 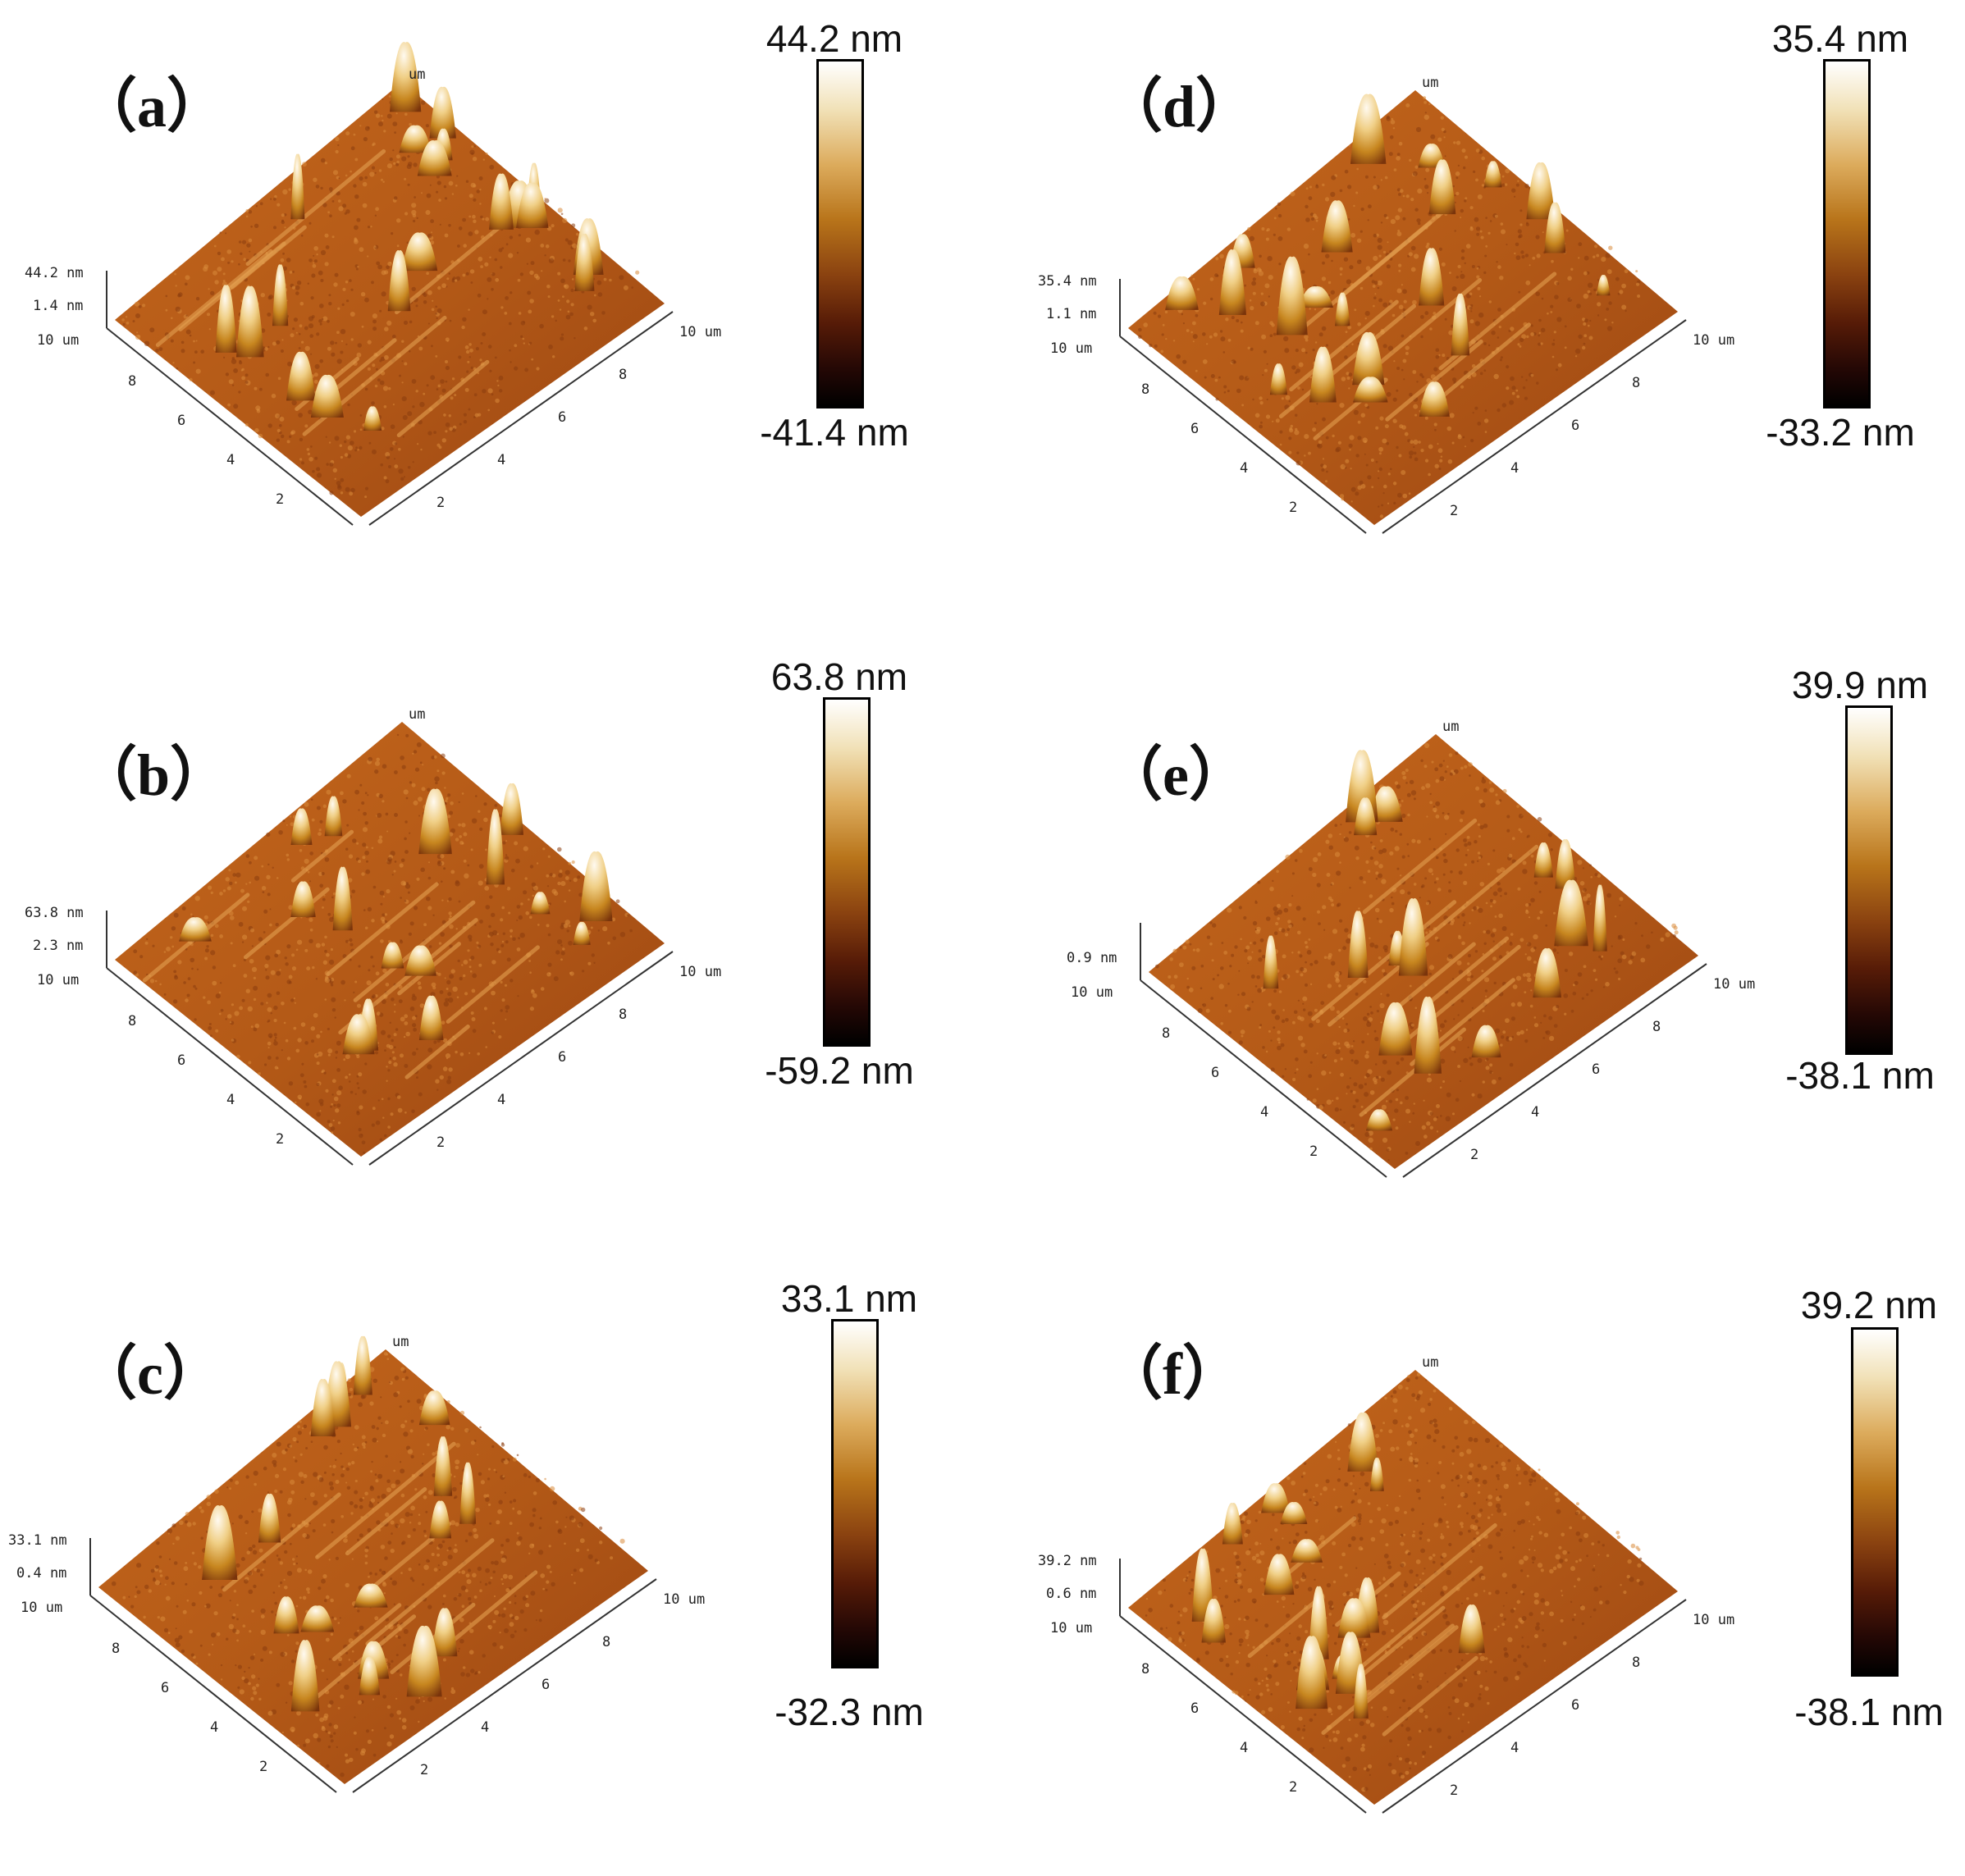 What do you see at coordinates (1840, 38) in the screenshot?
I see `colorbar-max-label-d: 35.4 nm` at bounding box center [1840, 38].